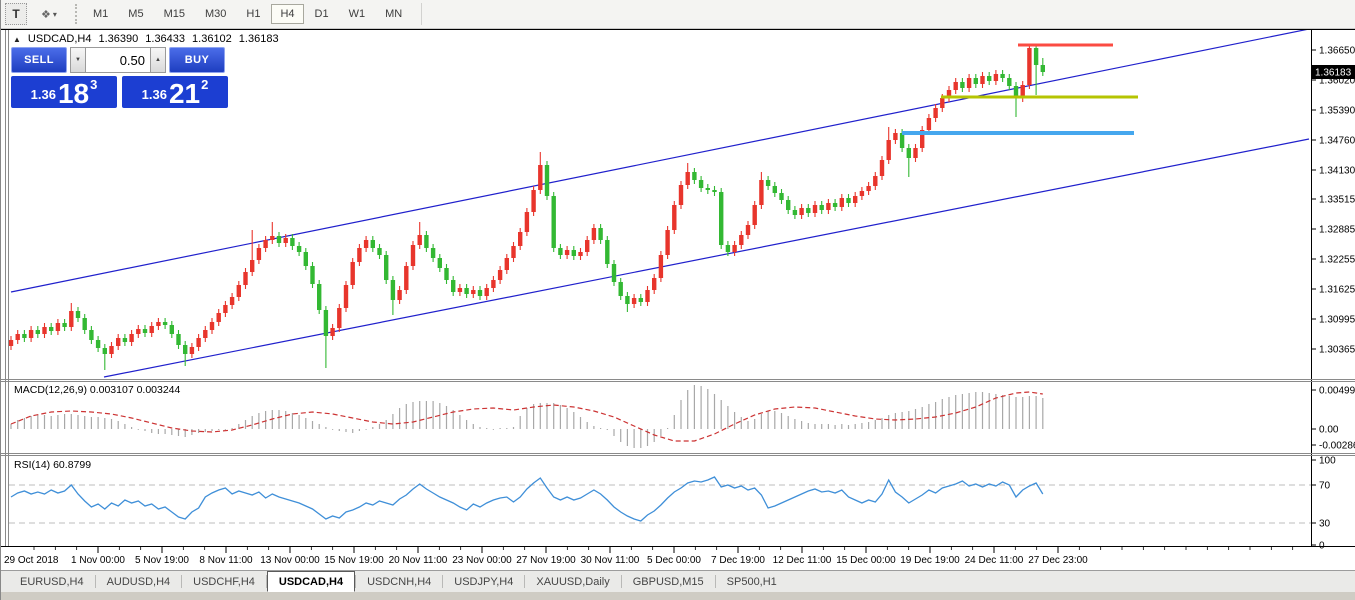  Describe the element at coordinates (1329, 430) in the screenshot. I see `svg-text: 0.00` at that location.